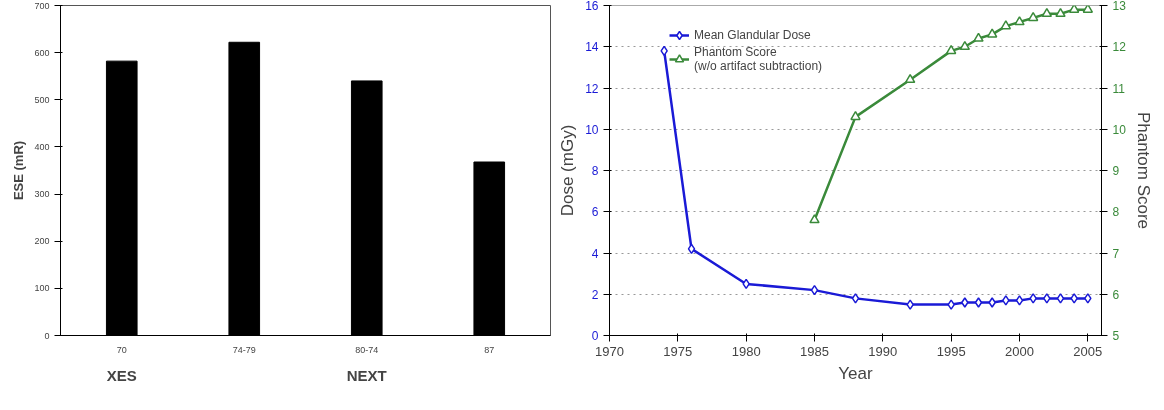 The height and width of the screenshot is (410, 1164). I want to click on x-tick-label: 1995, so click(951, 351).